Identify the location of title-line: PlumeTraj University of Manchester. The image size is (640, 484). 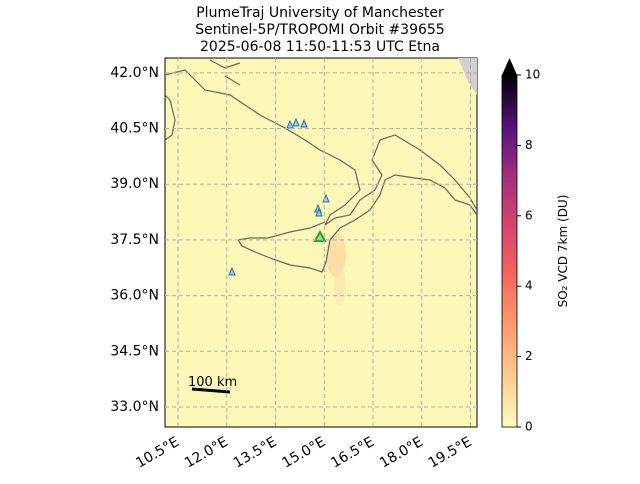
(320, 13).